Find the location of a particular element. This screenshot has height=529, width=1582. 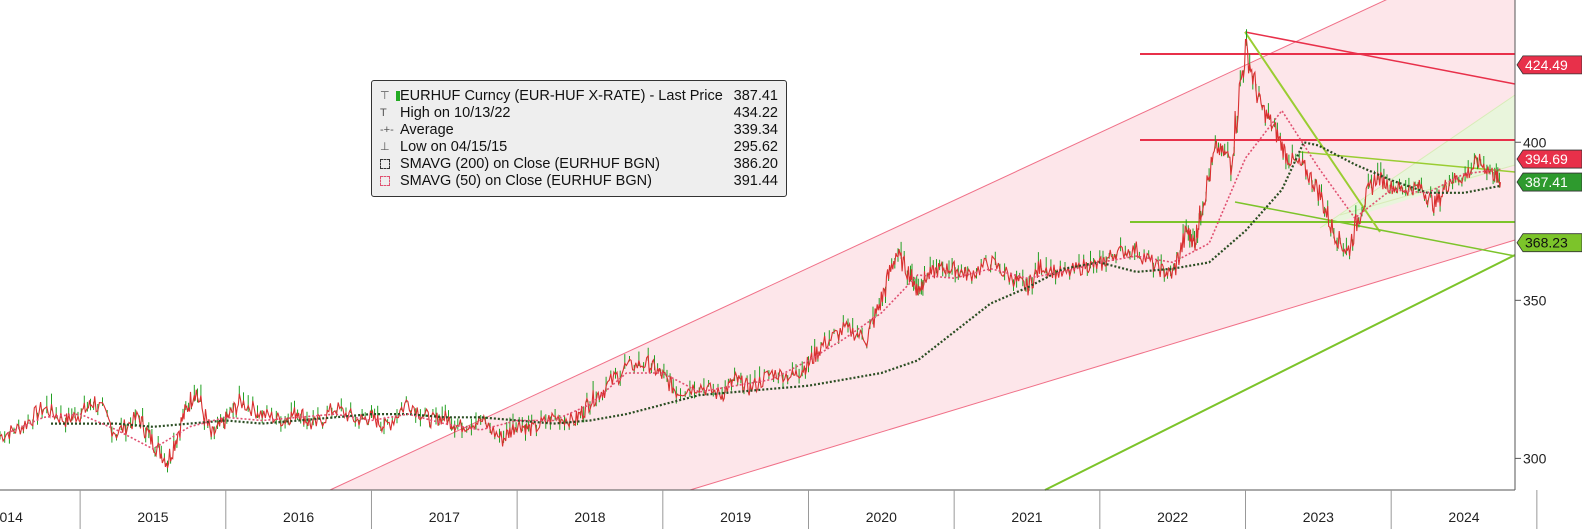

legend-item-sma50: SMAVG (50) on Close (EURHUF BGN) 391.44 is located at coordinates (579, 180).